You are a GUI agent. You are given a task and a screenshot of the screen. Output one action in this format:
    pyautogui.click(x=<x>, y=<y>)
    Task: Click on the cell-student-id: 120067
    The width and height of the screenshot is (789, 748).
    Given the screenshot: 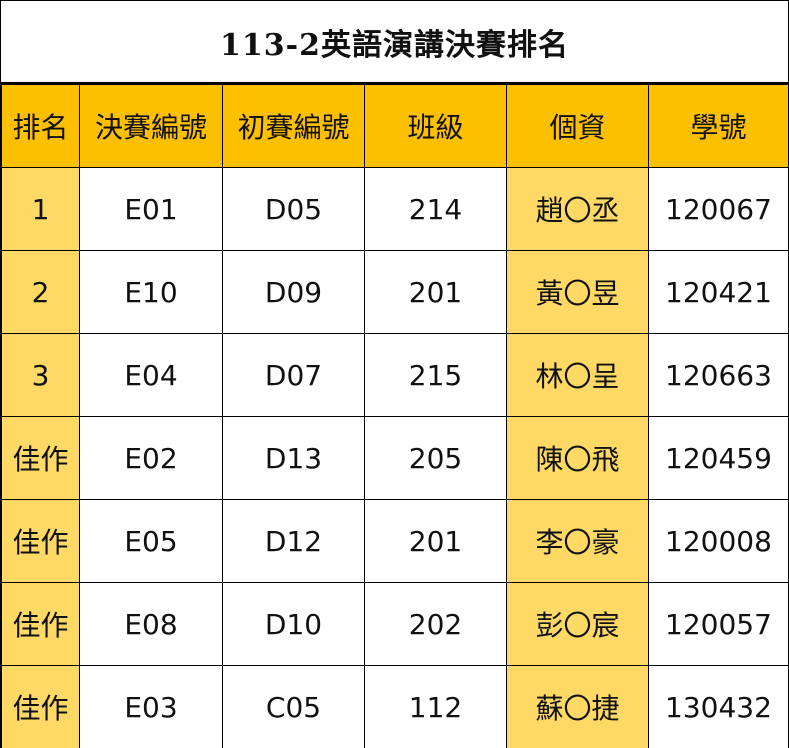 What is the action you would take?
    pyautogui.click(x=718, y=209)
    